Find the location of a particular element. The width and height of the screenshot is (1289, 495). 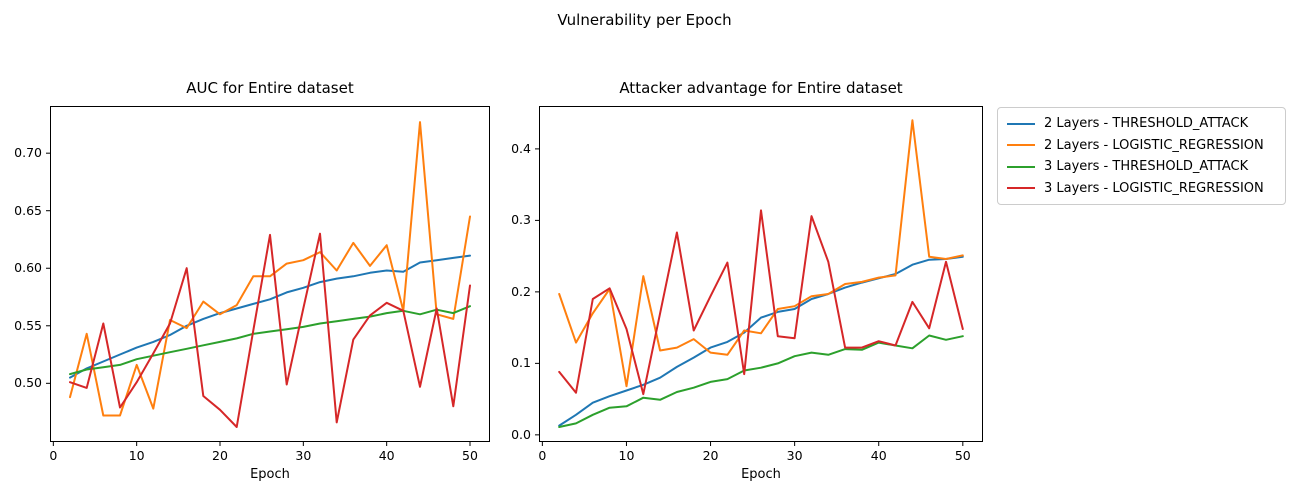

legend-item: 2 Layers - THRESHOLD_ATTACK is located at coordinates (1141, 124).